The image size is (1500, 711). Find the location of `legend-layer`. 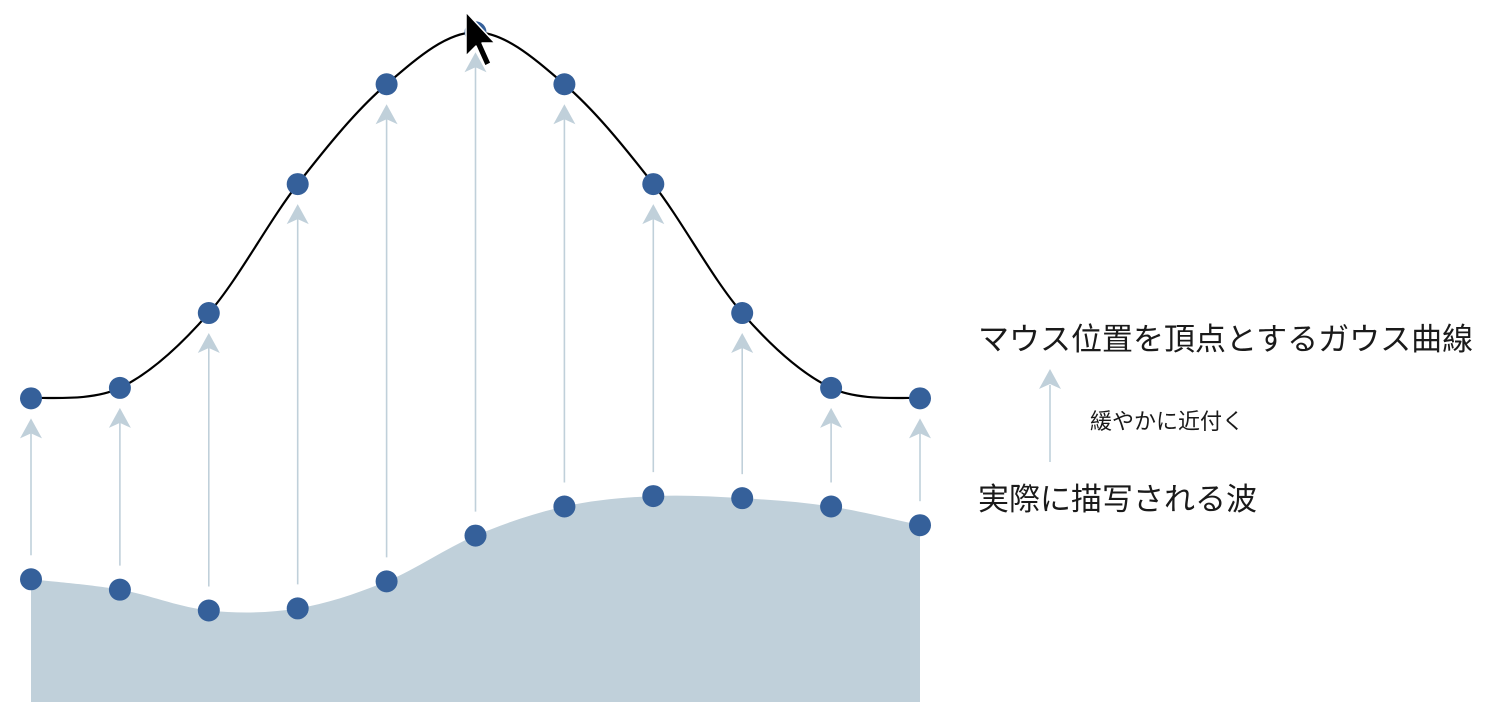

legend-layer is located at coordinates (1050, 415).